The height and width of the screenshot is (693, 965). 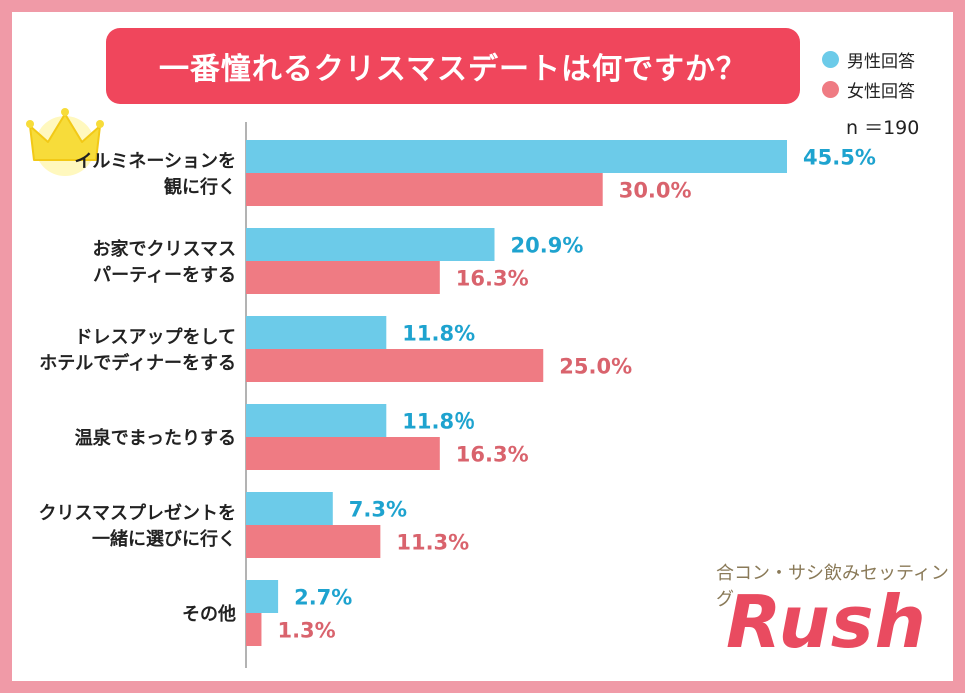 I want to click on legend-item-male: 男性回答, so click(x=868, y=59).